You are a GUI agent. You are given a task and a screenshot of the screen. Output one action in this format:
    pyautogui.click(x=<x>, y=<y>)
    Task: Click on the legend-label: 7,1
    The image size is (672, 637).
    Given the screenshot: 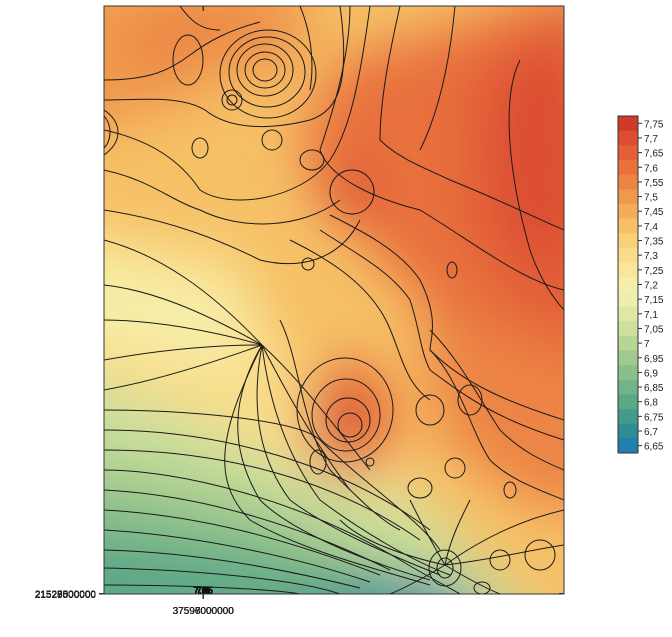 What is the action you would take?
    pyautogui.click(x=651, y=315)
    